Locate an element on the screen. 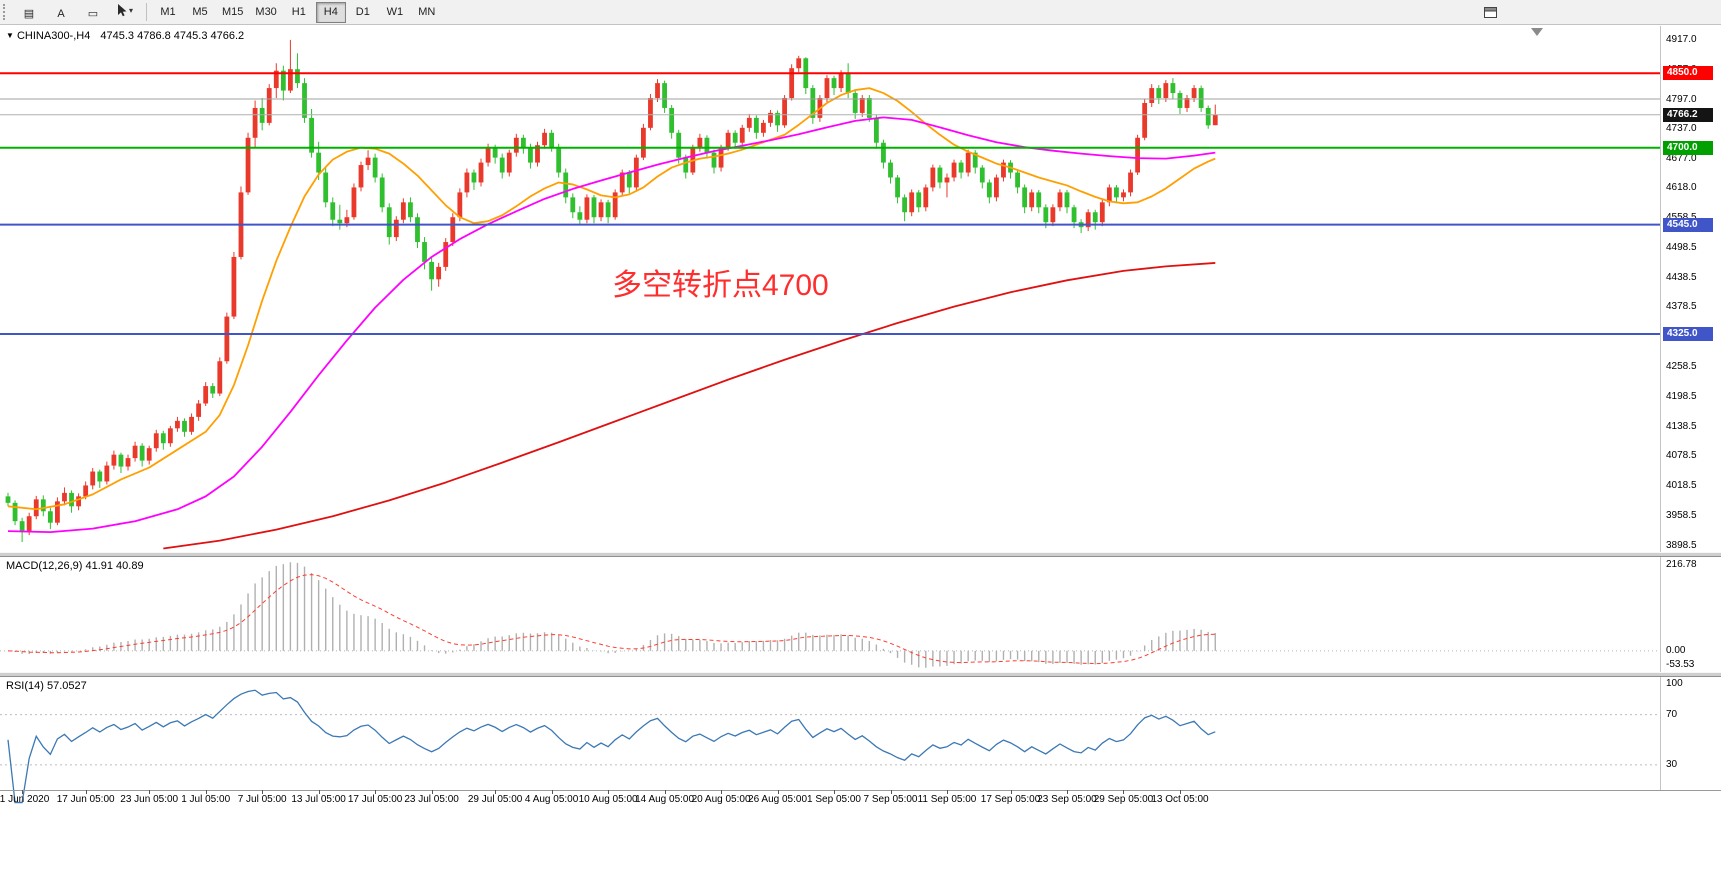 The image size is (1721, 895). cursor-tool: ▾ is located at coordinates (125, 10).